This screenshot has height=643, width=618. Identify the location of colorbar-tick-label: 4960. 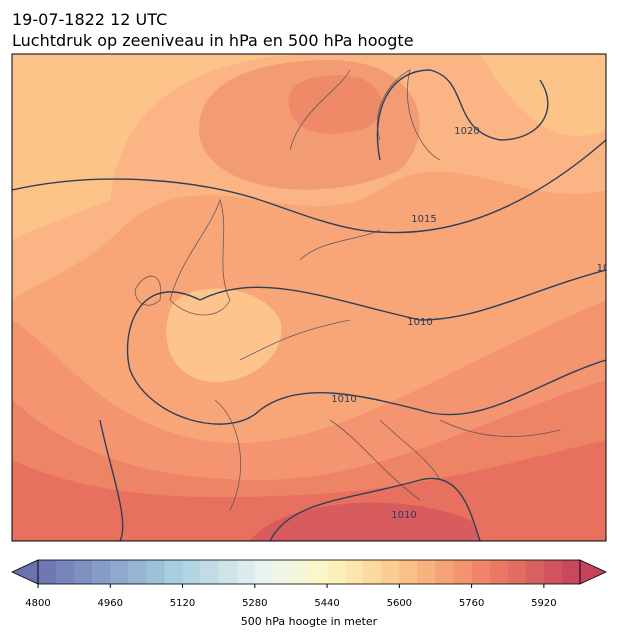
(110, 603).